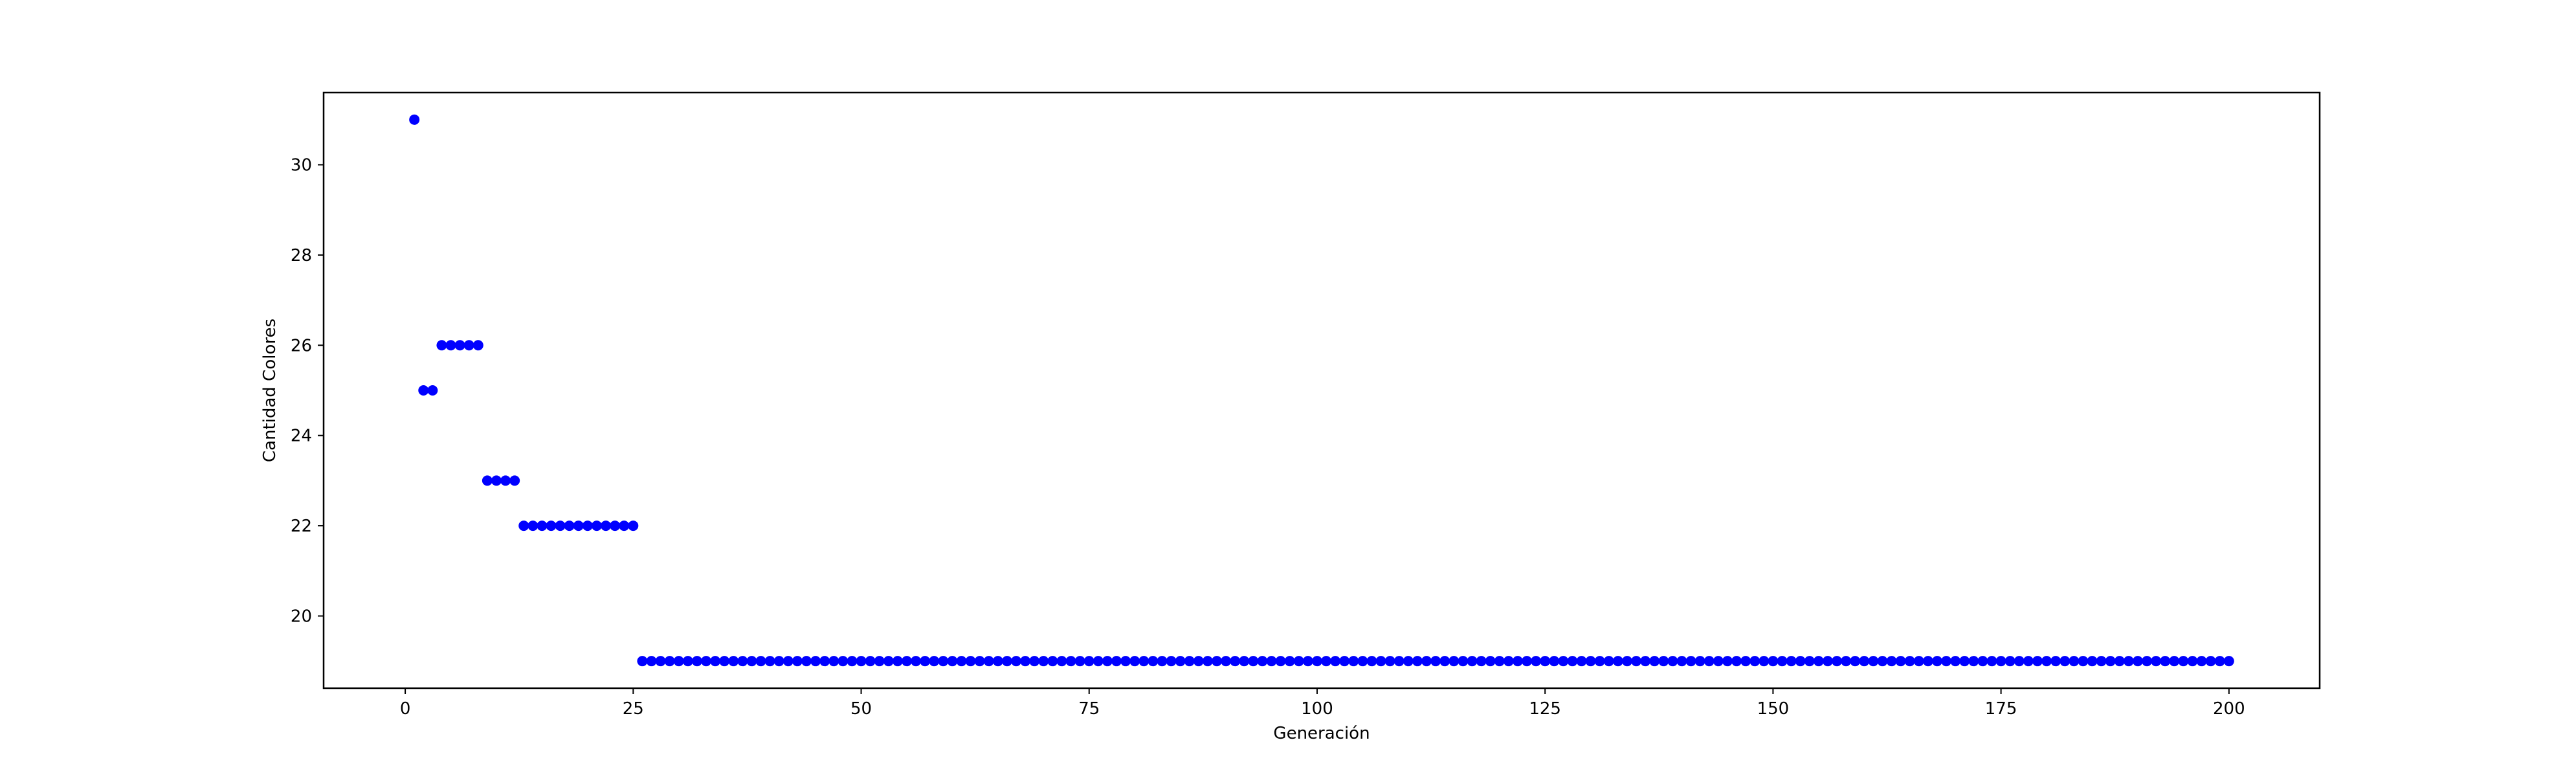 The width and height of the screenshot is (2576, 773). Describe the element at coordinates (1773, 709) in the screenshot. I see `x-tick-label: 150` at that location.